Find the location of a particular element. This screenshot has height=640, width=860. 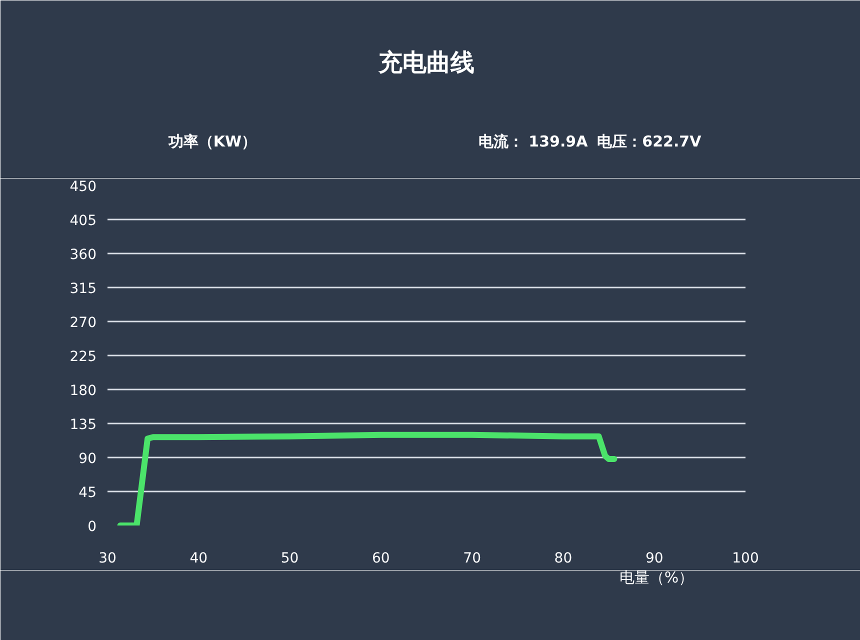

y-tick-label: 180 is located at coordinates (83, 391).